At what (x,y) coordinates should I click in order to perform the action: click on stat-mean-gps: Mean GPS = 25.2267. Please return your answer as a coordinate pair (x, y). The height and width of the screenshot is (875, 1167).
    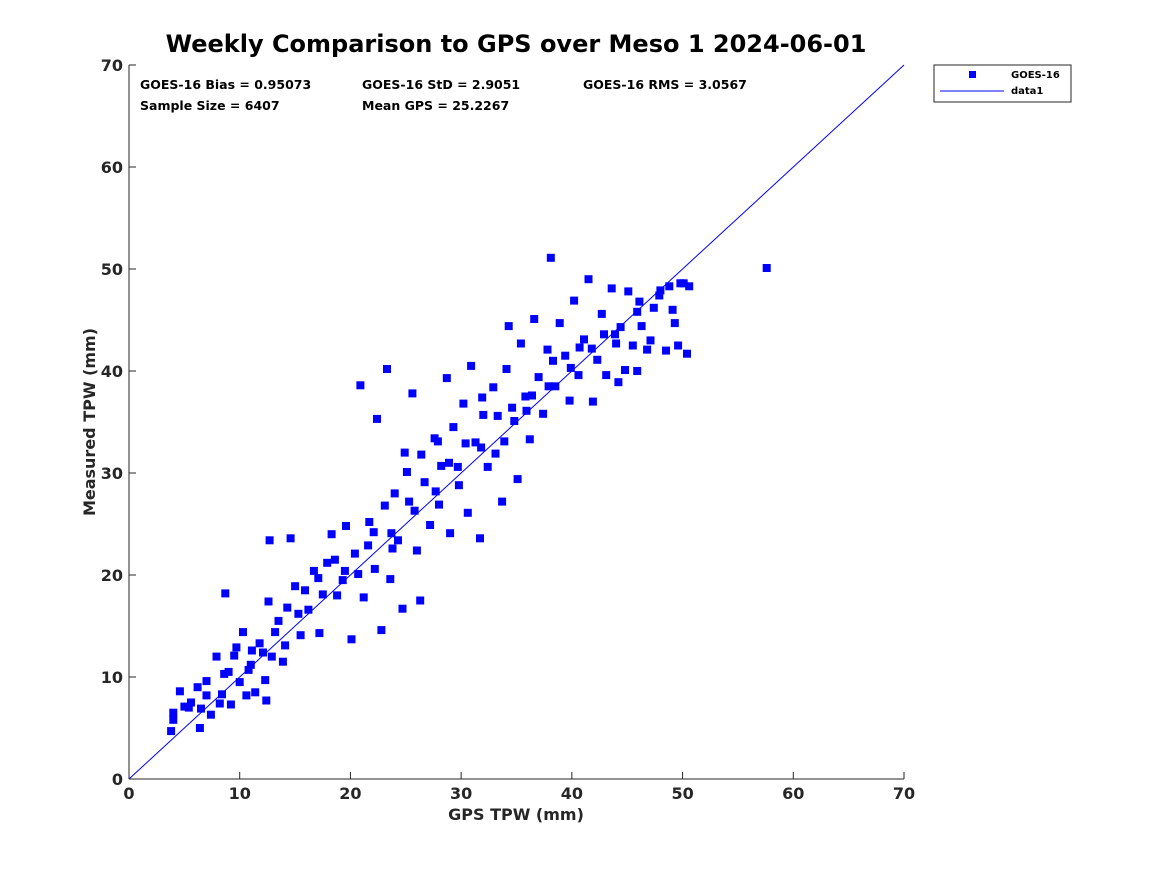
    Looking at the image, I should click on (435, 105).